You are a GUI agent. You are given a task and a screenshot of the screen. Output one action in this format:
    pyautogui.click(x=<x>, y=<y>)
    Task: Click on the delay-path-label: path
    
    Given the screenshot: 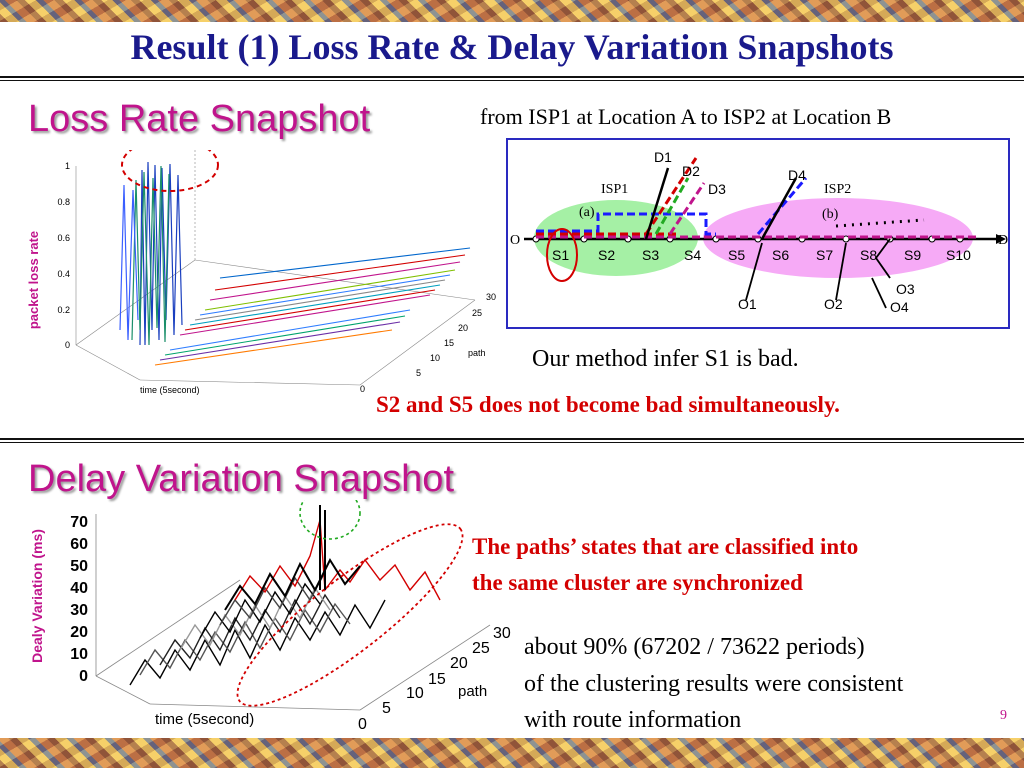 What is the action you would take?
    pyautogui.click(x=472, y=691)
    